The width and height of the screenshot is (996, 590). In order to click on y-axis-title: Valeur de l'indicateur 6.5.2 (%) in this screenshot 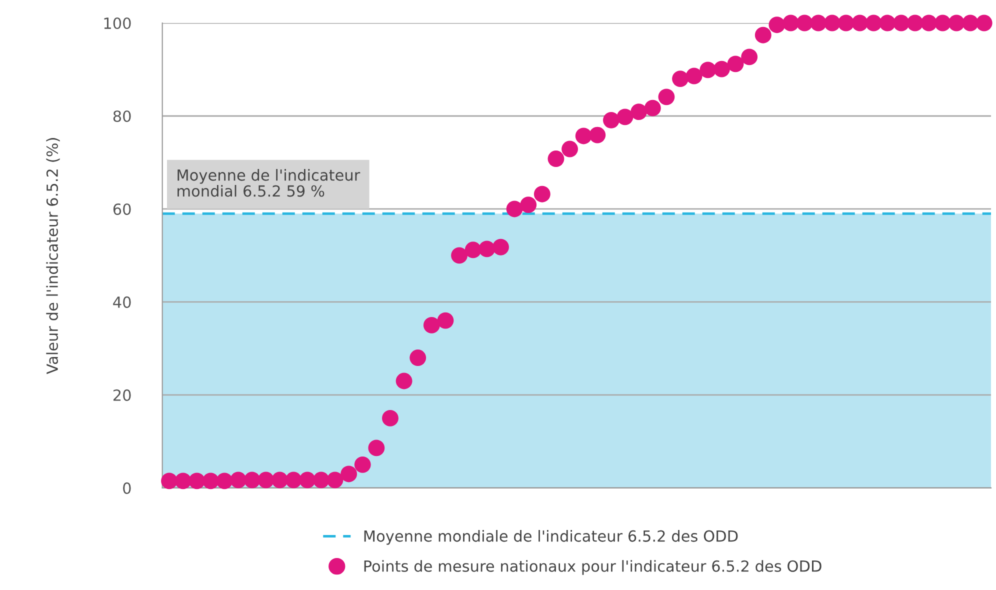, I will do `click(53, 256)`.